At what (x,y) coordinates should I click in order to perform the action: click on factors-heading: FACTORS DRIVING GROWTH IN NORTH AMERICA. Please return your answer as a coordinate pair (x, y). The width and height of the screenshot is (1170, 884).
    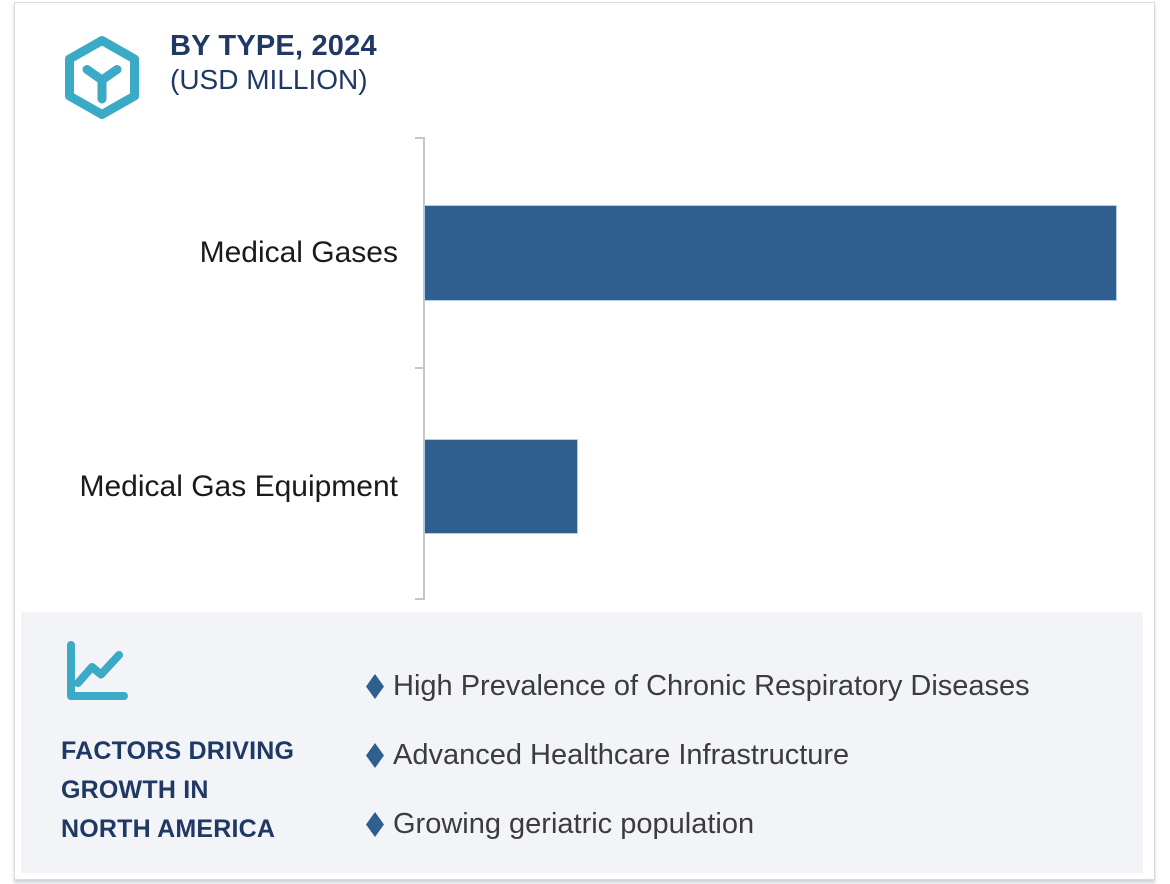
    Looking at the image, I should click on (177, 790).